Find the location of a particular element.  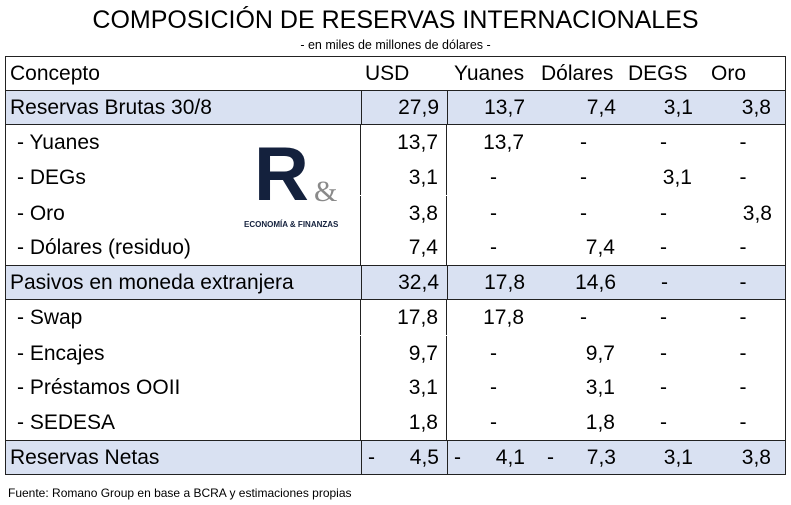

table-row: - SEDESA 1,8 - 1,8 - - is located at coordinates (395, 422).